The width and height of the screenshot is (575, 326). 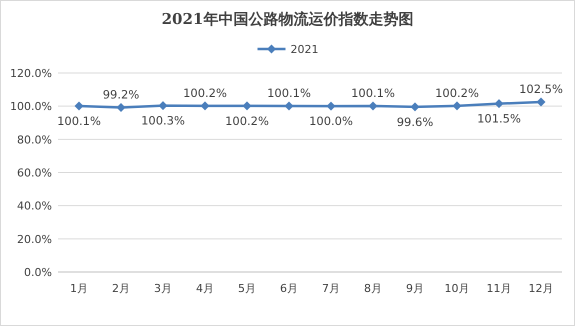 What do you see at coordinates (541, 89) in the screenshot?
I see `data-label: 102.5%` at bounding box center [541, 89].